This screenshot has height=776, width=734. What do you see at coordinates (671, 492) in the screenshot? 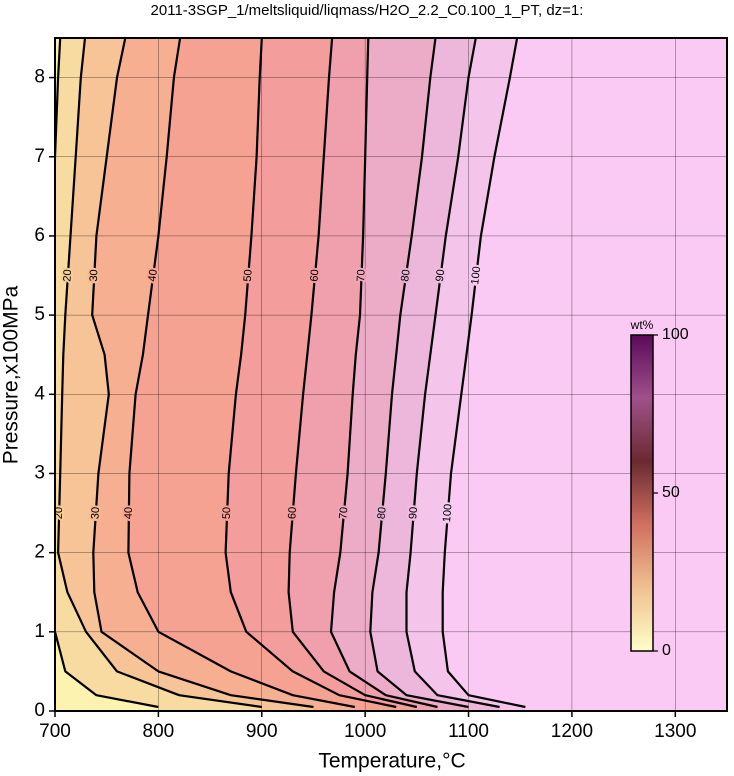
I see `colorbar-tick-label: 50` at bounding box center [671, 492].